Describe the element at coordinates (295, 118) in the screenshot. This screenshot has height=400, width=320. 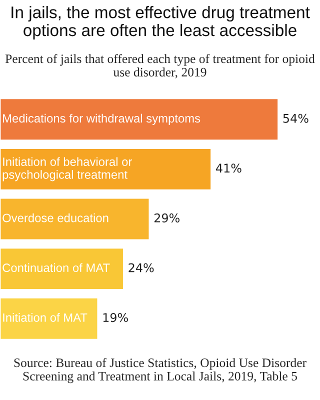
I see `data-label: 54%` at that location.